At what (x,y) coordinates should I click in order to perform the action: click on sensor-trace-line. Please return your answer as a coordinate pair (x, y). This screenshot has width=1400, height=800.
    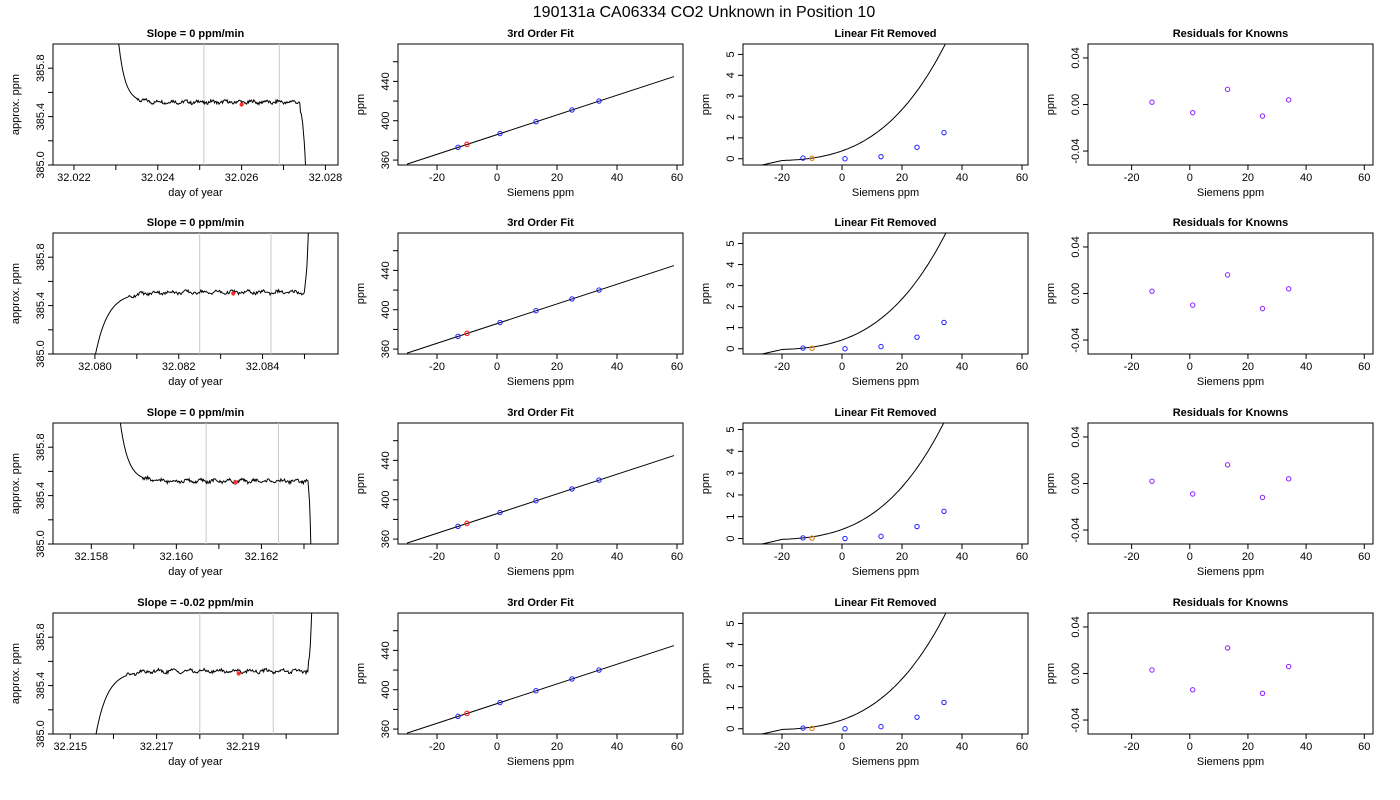
    Looking at the image, I should click on (212, 104).